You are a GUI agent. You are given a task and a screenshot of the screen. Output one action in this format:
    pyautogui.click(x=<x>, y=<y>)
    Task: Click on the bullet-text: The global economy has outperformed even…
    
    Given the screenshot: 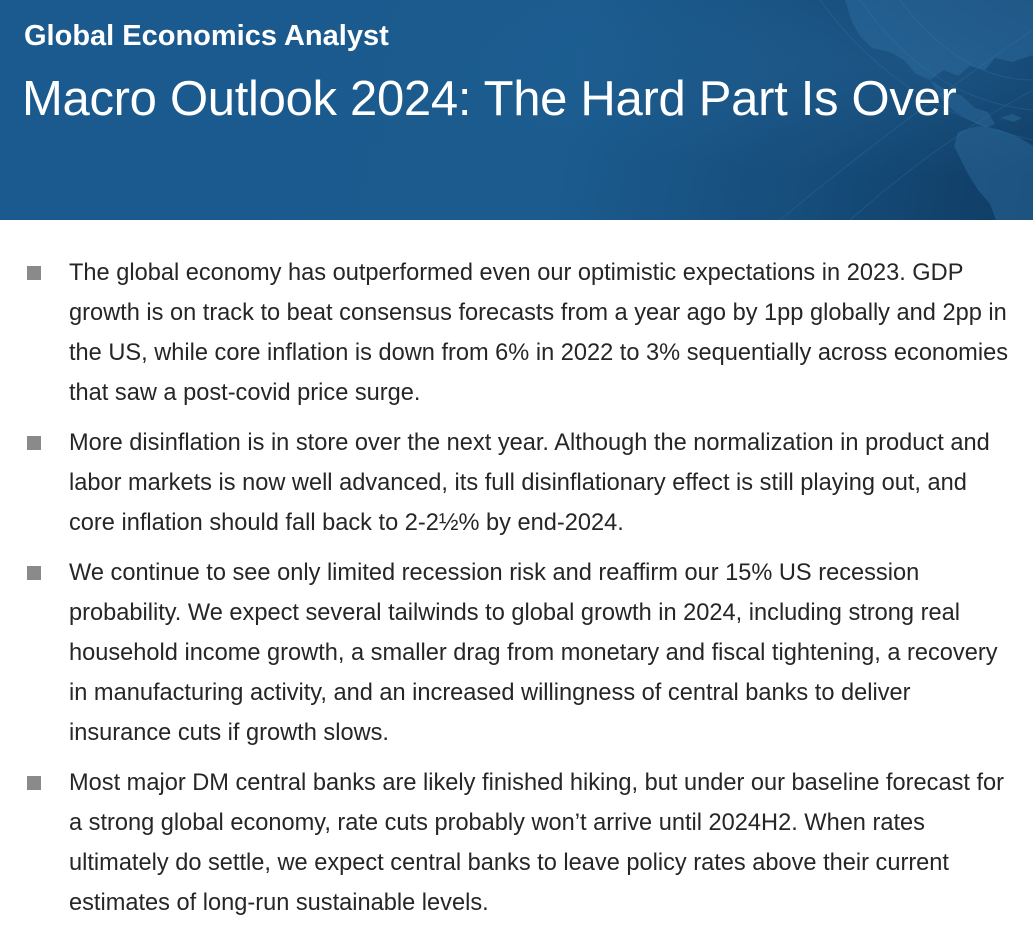 What is the action you would take?
    pyautogui.click(x=538, y=333)
    